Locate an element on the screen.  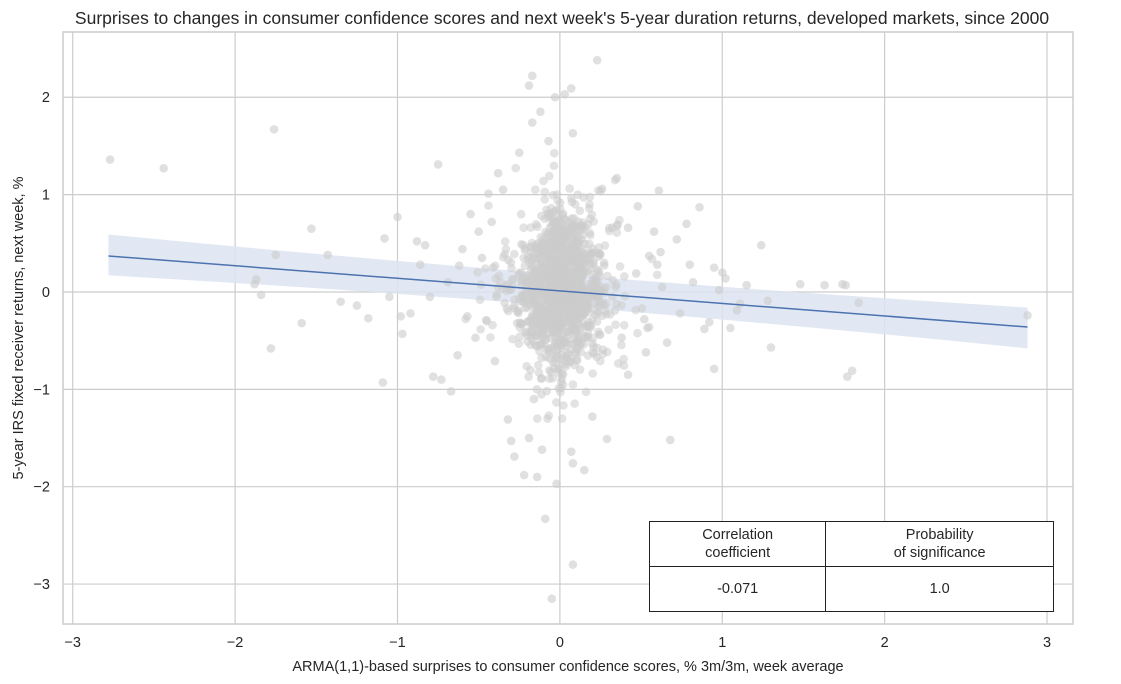
y-tick-label: 1 is located at coordinates (46, 196).